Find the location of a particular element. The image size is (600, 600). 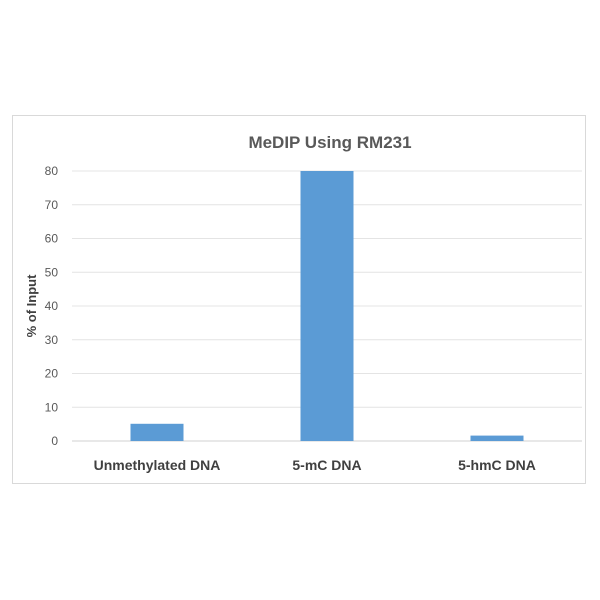

x-tick-label: 5-mC DNA is located at coordinates (326, 465).